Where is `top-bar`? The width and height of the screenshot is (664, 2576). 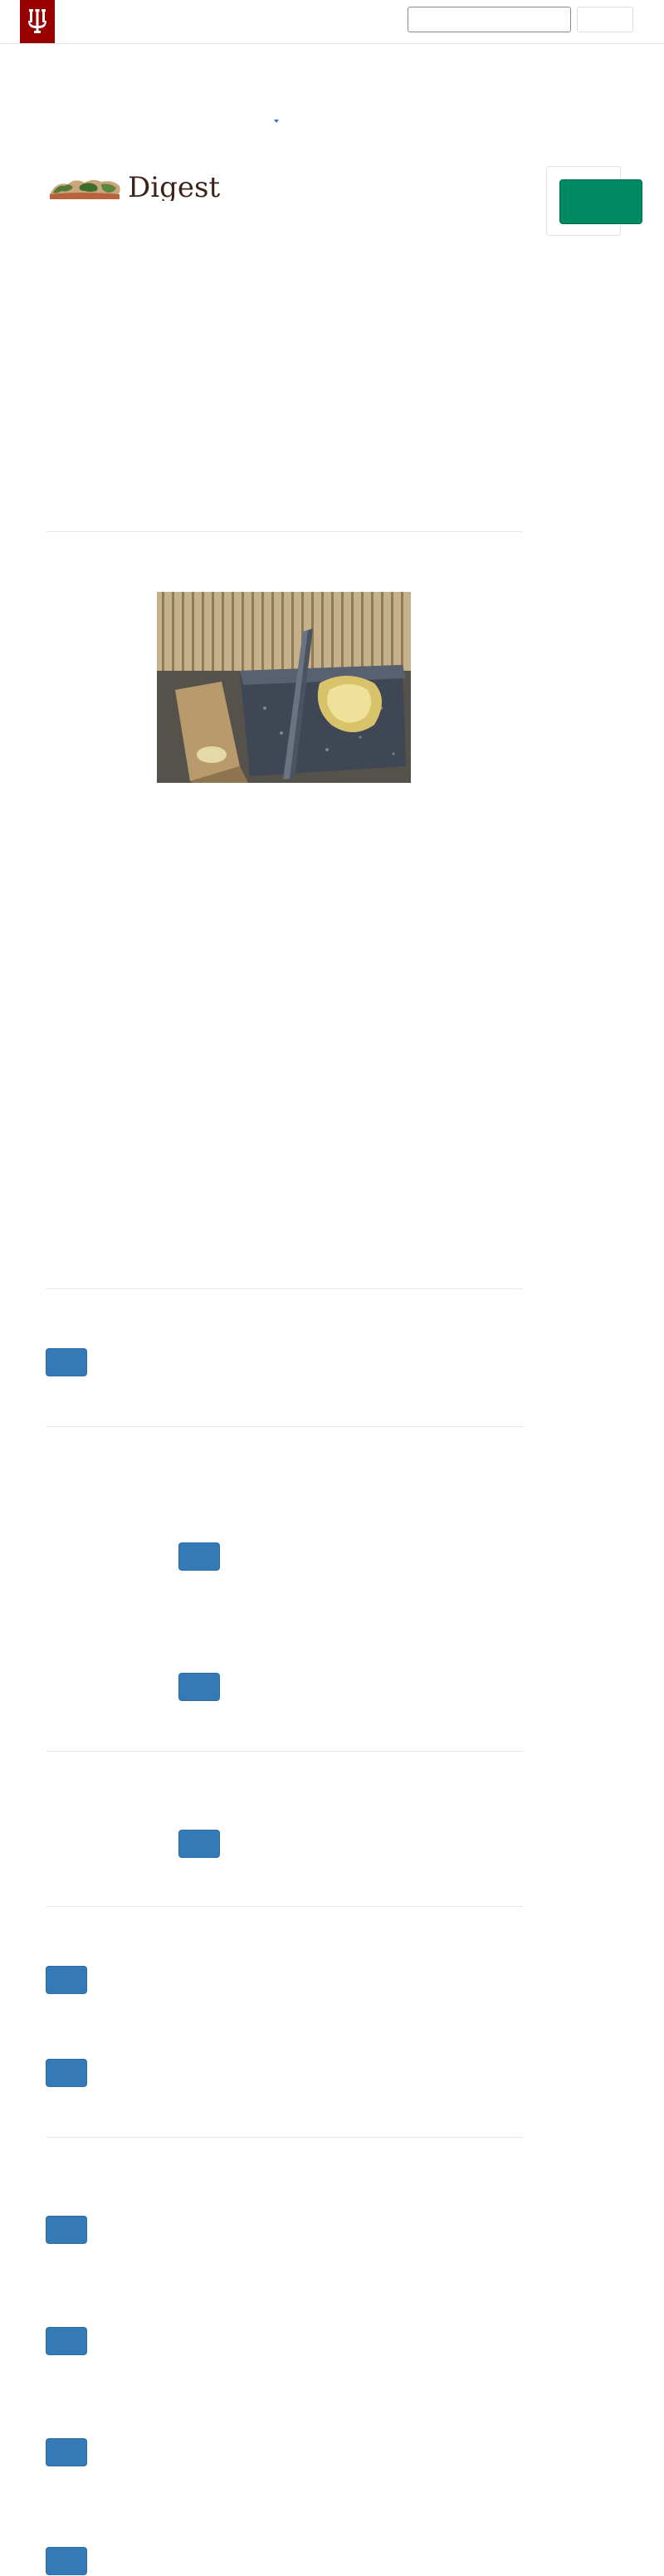
top-bar is located at coordinates (332, 22).